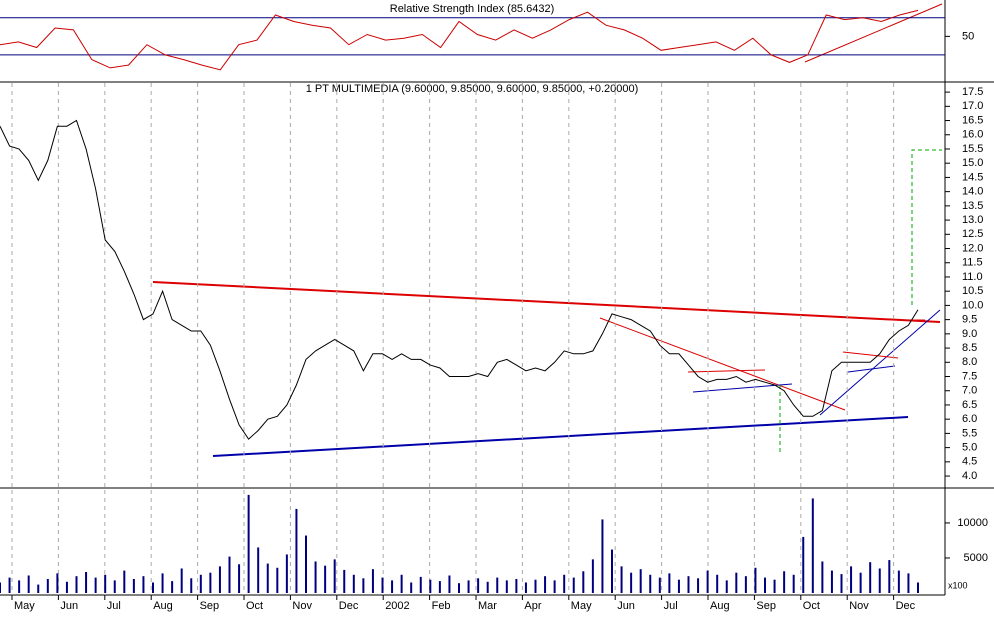 This screenshot has height=622, width=994. What do you see at coordinates (972, 192) in the screenshot?
I see `y-tick-label: 14.0` at bounding box center [972, 192].